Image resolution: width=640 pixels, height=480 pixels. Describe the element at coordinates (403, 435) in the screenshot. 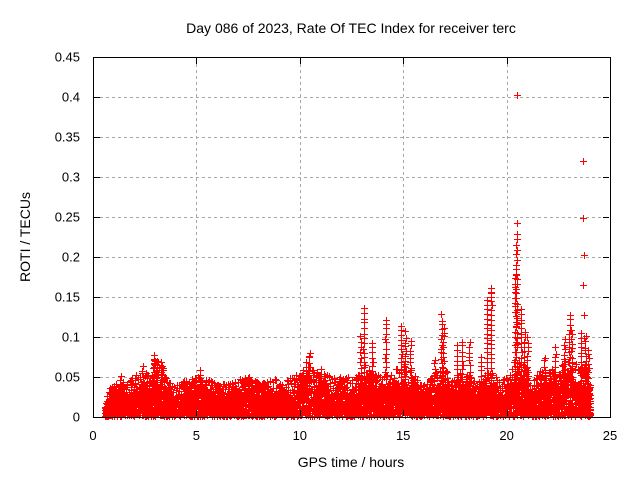

I see `x-tick-label: 15` at that location.